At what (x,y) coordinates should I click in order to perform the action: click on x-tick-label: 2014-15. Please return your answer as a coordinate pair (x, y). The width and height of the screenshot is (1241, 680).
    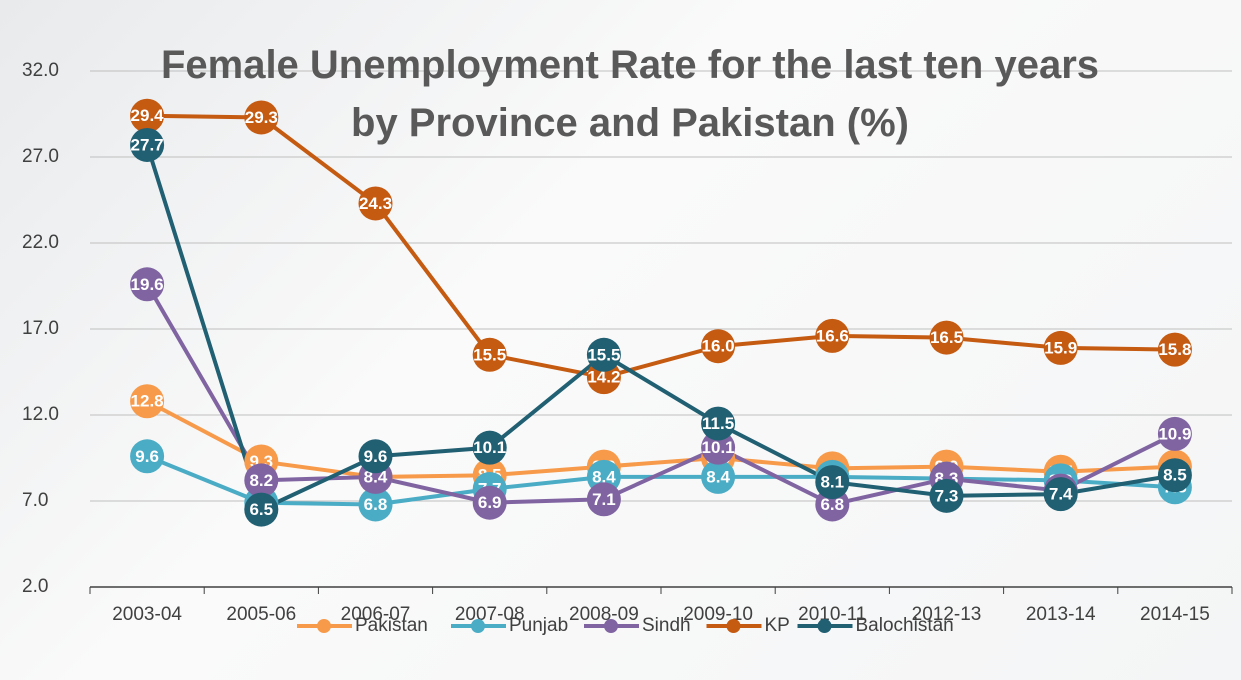
    Looking at the image, I should click on (1175, 614).